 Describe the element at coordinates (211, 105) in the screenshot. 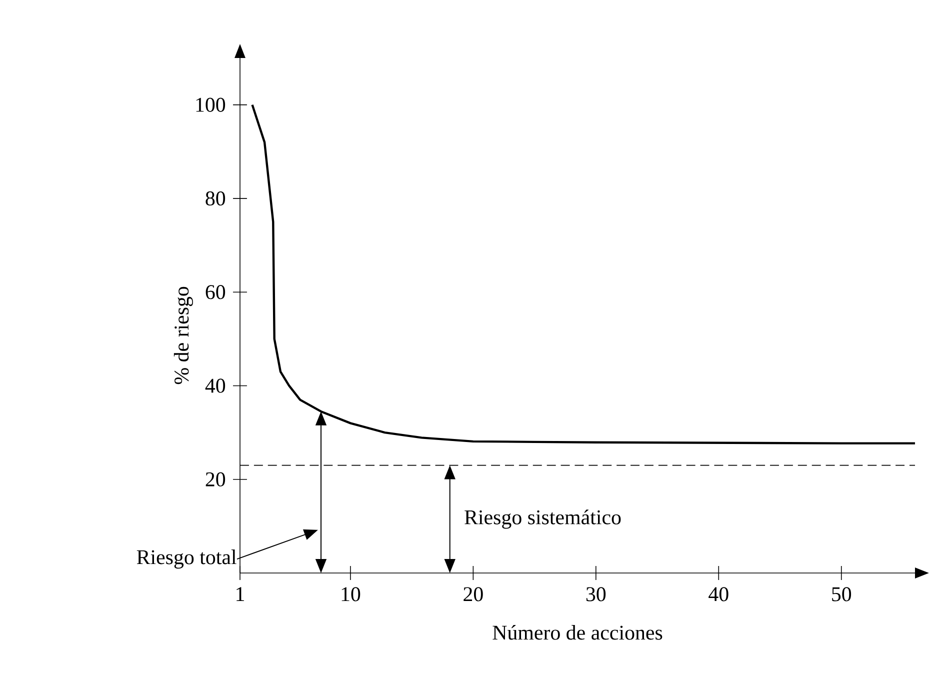

I see `y-tick-label: 100` at that location.